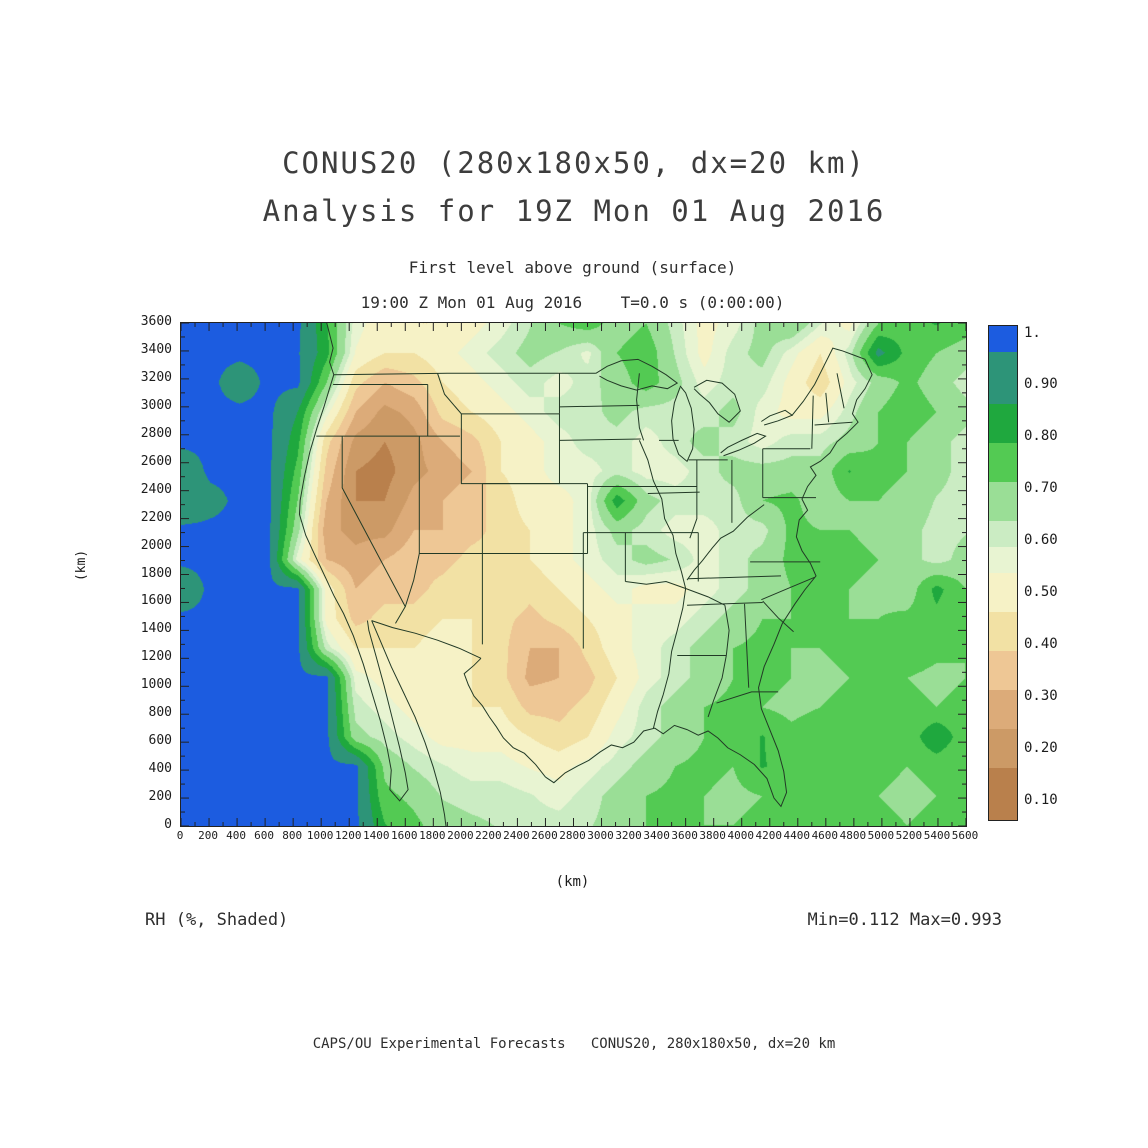  I want to click on x-tick-label: 3600, so click(684, 835).